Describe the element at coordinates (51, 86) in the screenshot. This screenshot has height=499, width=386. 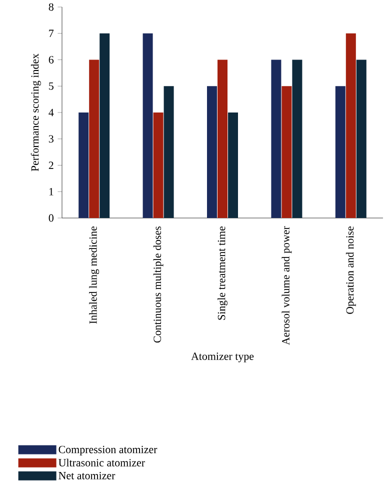
I see `y-tick-label: 5` at that location.